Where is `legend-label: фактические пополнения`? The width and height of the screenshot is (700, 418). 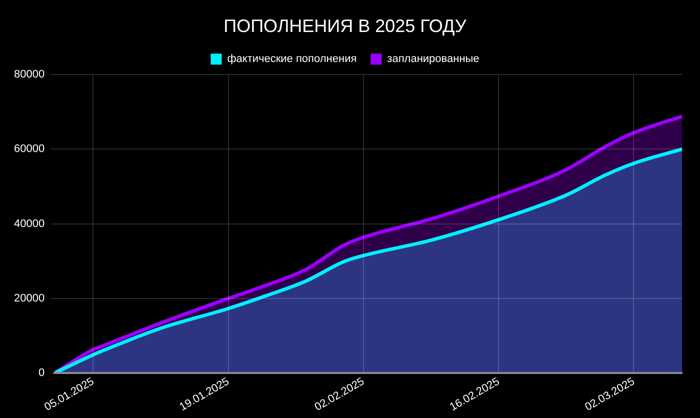
legend-label: фактические пополнения is located at coordinates (292, 59).